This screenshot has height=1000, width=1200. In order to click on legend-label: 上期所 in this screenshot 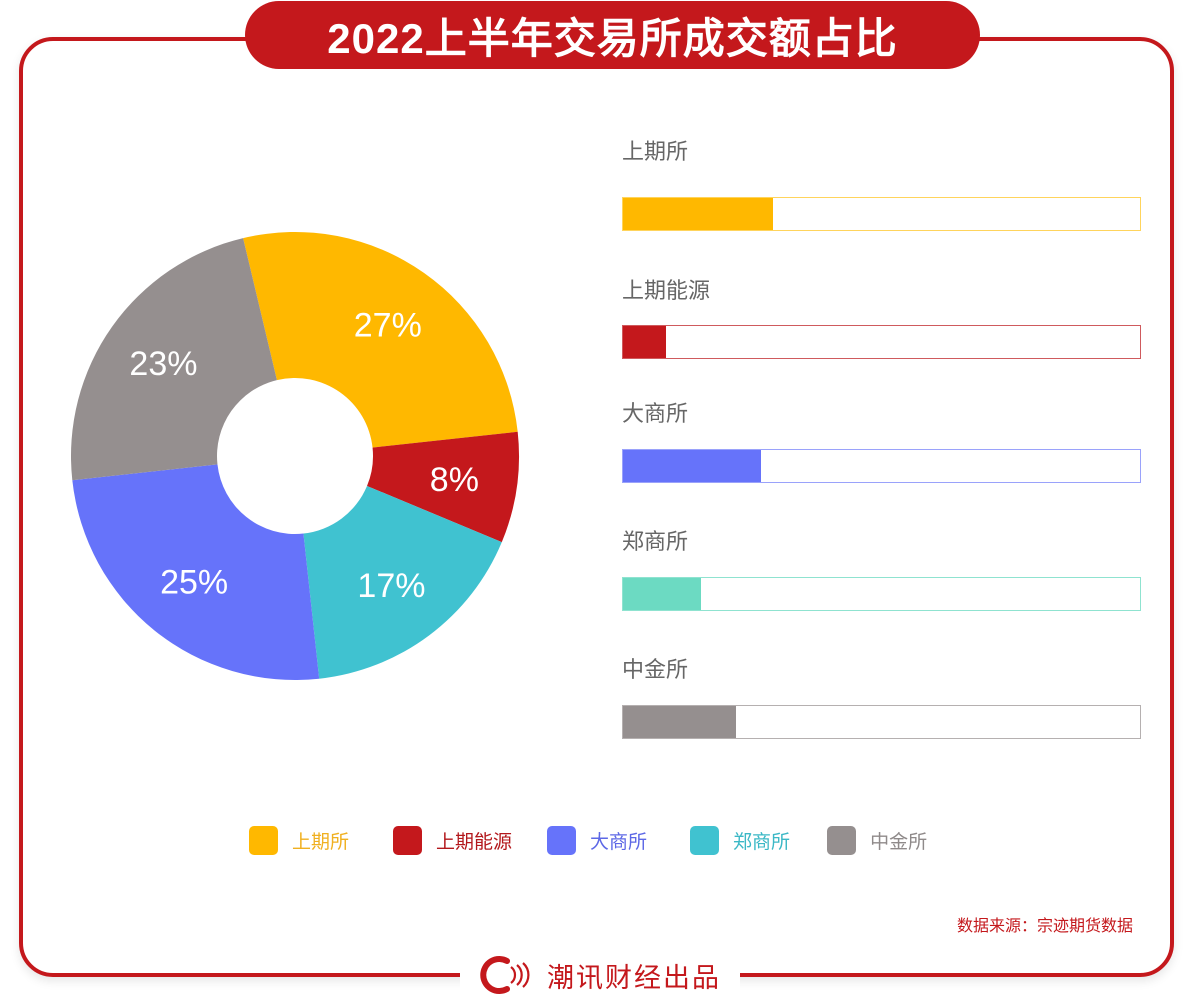, I will do `click(321, 842)`.